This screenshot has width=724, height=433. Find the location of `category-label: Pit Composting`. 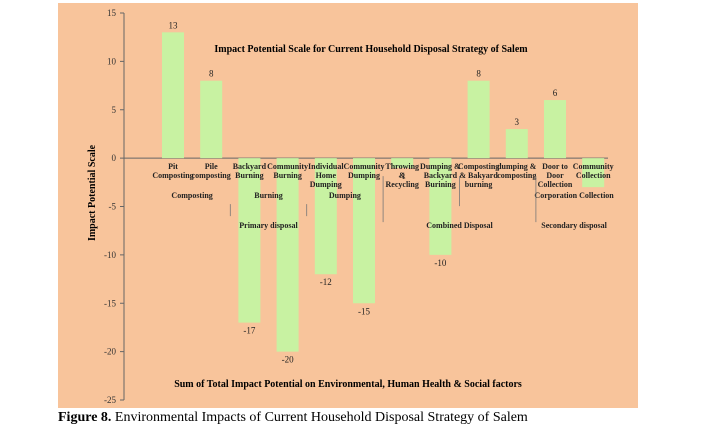

category-label: Pit Composting is located at coordinates (172, 171).